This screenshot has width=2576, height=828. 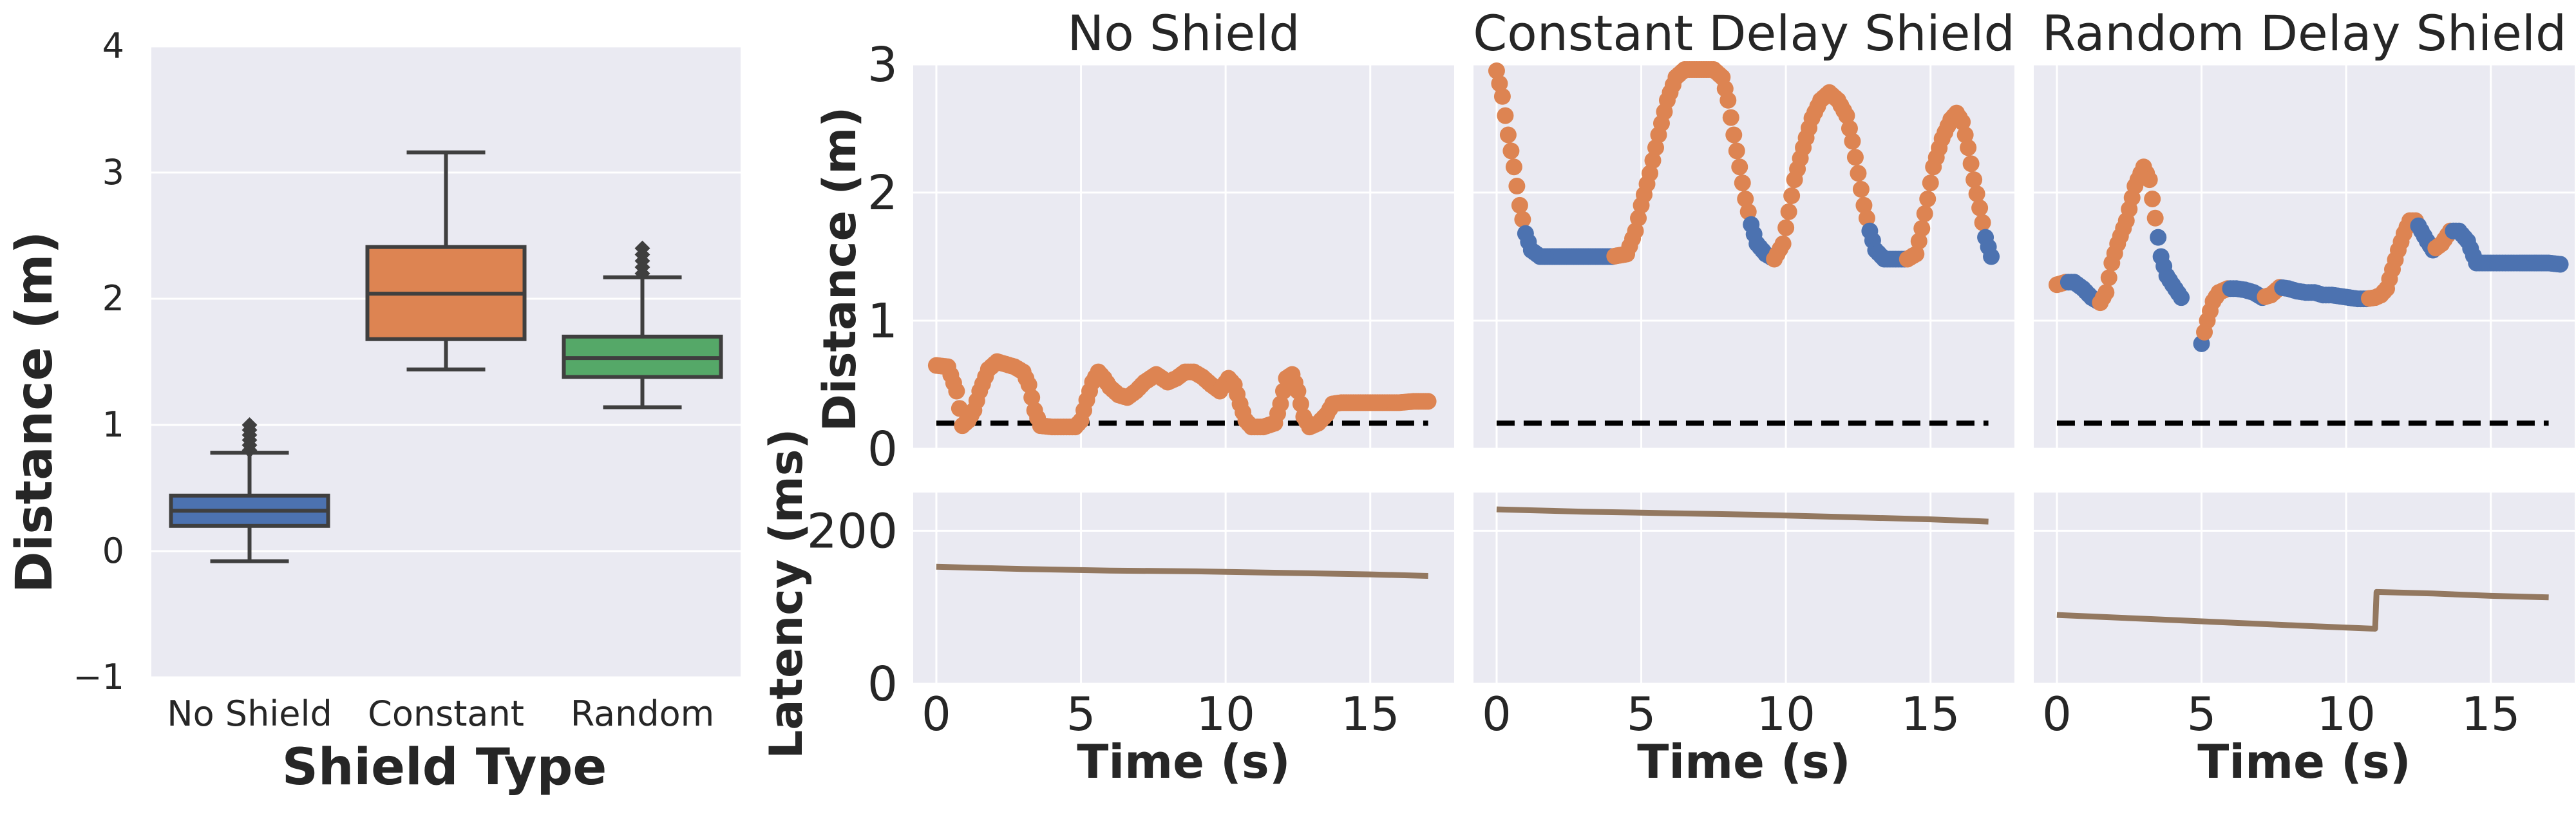 What do you see at coordinates (113, 424) in the screenshot?
I see `boxplot-ytick-label: 1` at bounding box center [113, 424].